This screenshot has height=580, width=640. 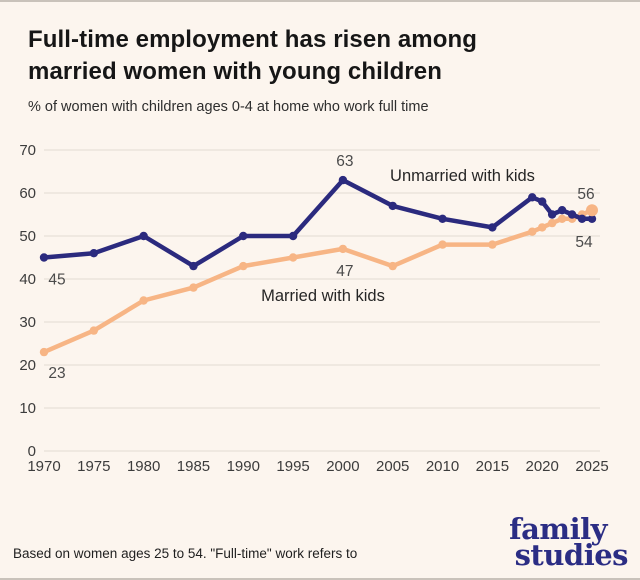 I want to click on x-tick-label: 2000, so click(x=342, y=466).